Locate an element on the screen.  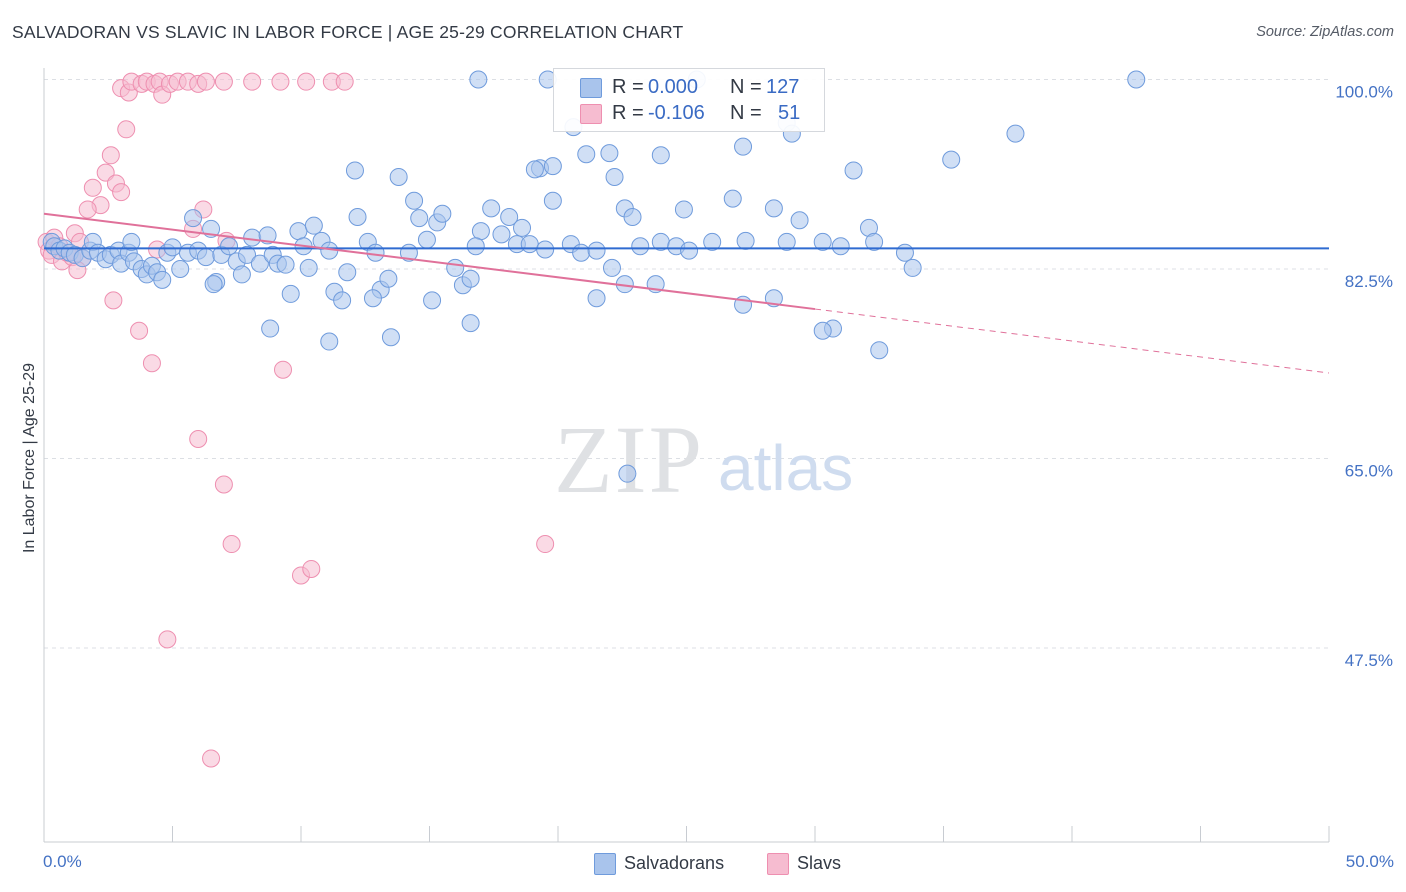
legend-r-value: 0.000 is located at coordinates (673, 87).